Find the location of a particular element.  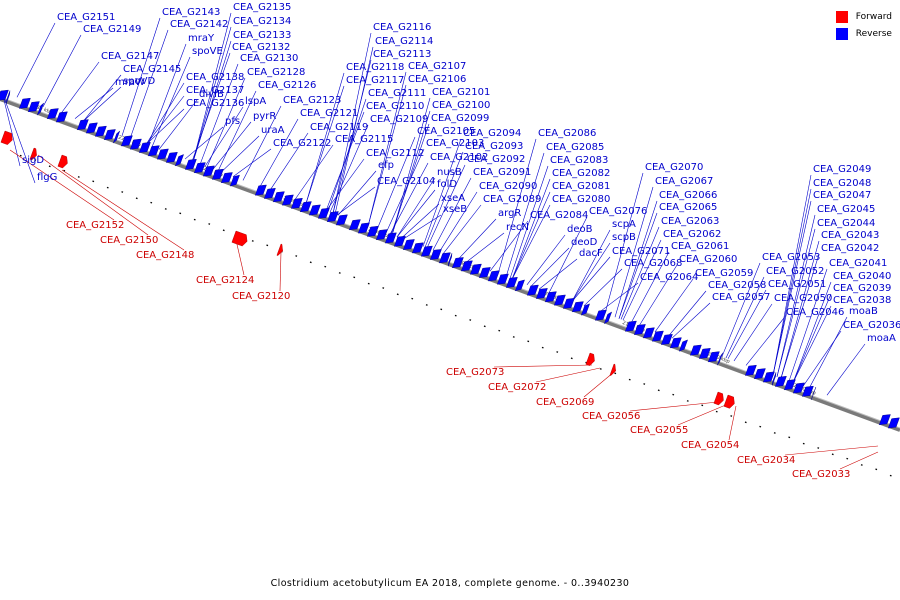

reverse-gene-label: dacF is located at coordinates (591, 253).